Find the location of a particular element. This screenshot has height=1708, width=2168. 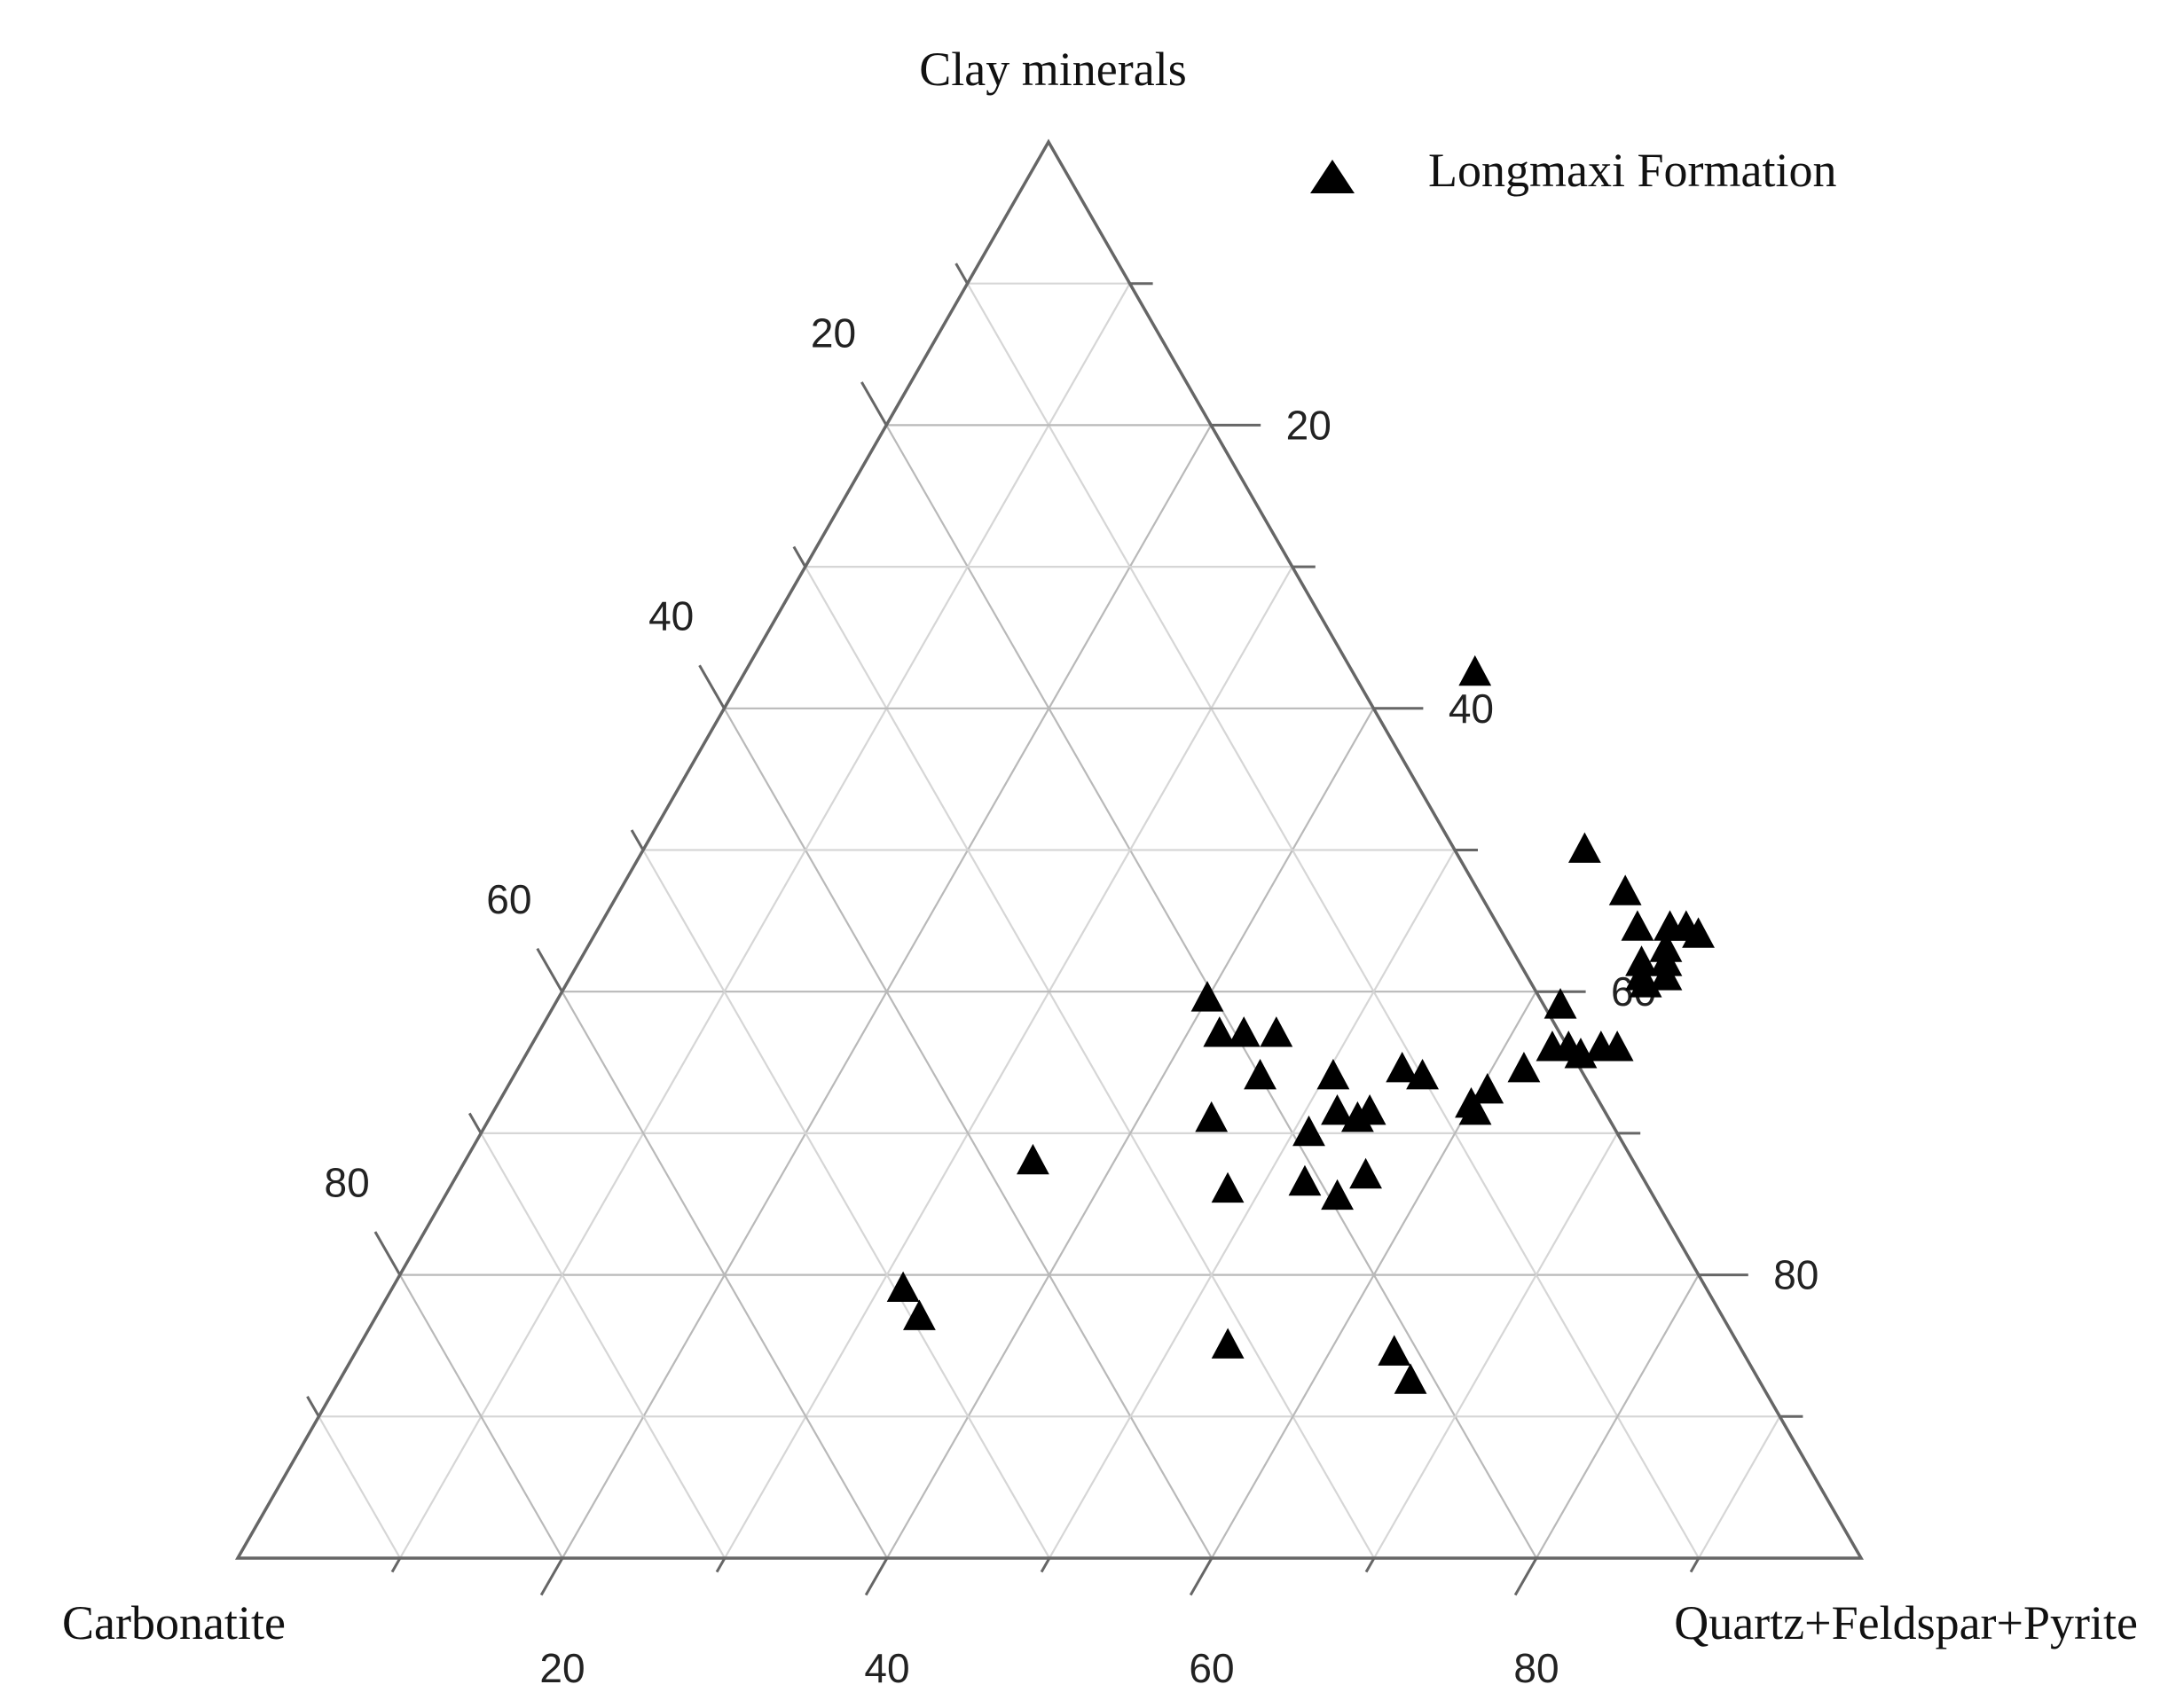

tick-label-bottom-20: 20 is located at coordinates (562, 1668).